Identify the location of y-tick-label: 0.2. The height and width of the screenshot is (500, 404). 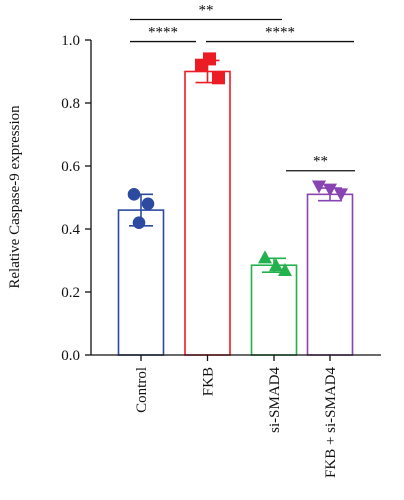
(70, 293).